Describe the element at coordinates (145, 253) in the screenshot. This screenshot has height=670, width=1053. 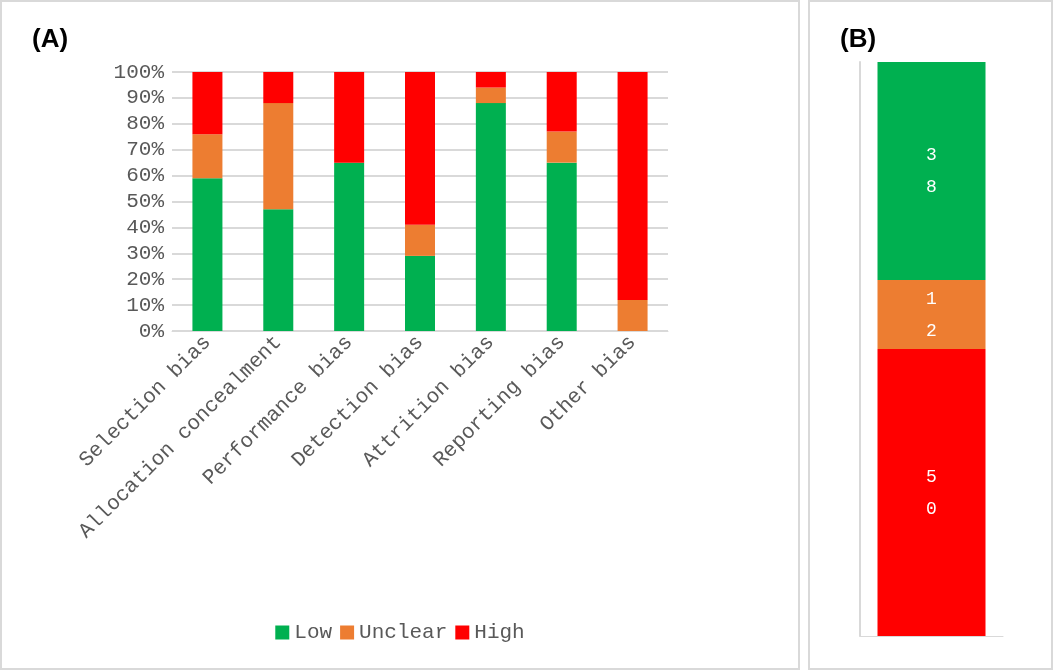
I see `y-tick-label: 30%` at that location.